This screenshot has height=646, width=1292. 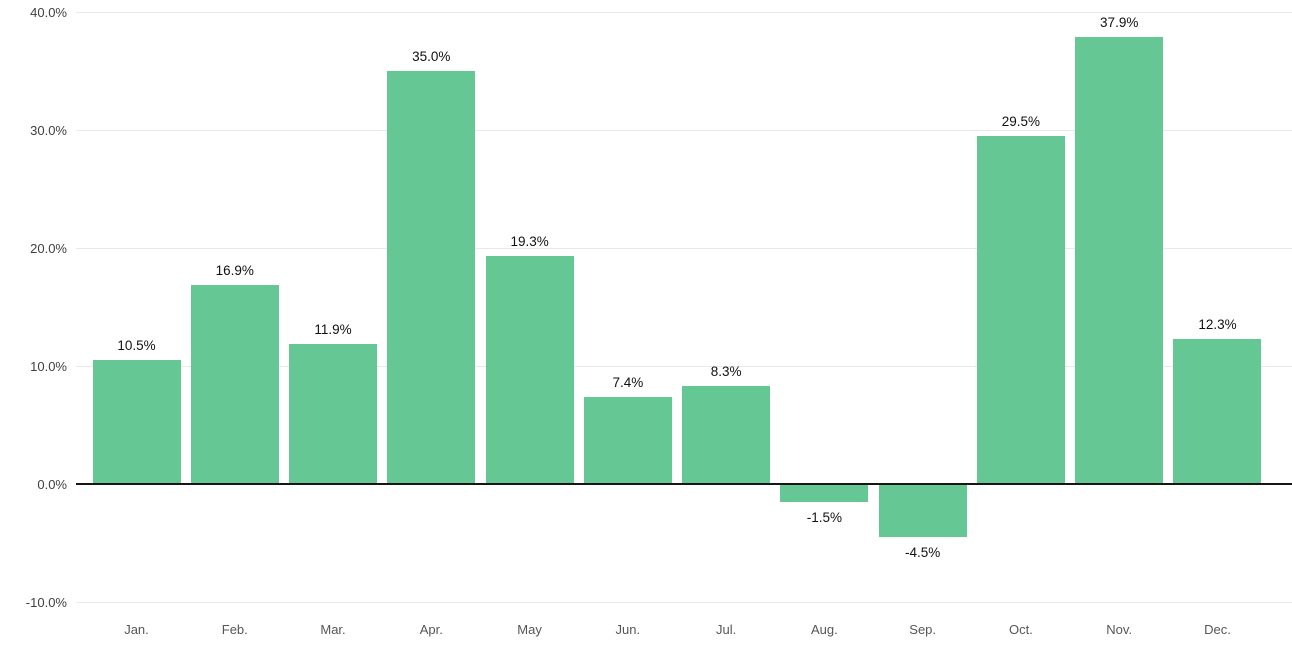 I want to click on y-axis-tick-label: 20.0%, so click(x=48, y=248).